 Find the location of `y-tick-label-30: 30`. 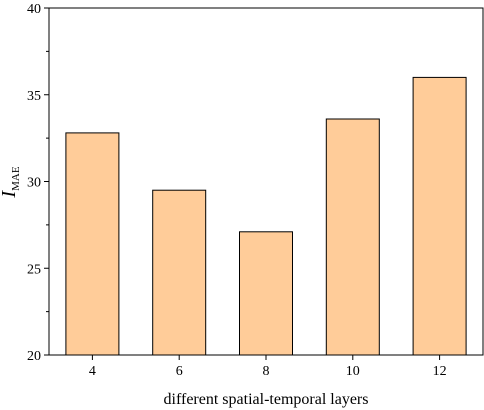

y-tick-label-30: 30 is located at coordinates (34, 183).